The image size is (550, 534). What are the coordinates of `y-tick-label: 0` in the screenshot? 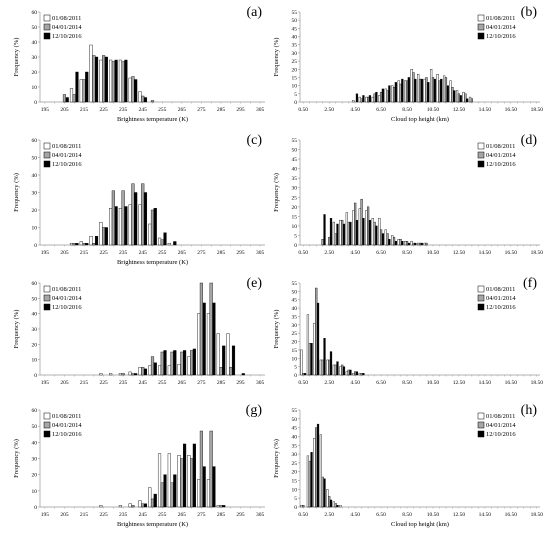 It's located at (35, 246).